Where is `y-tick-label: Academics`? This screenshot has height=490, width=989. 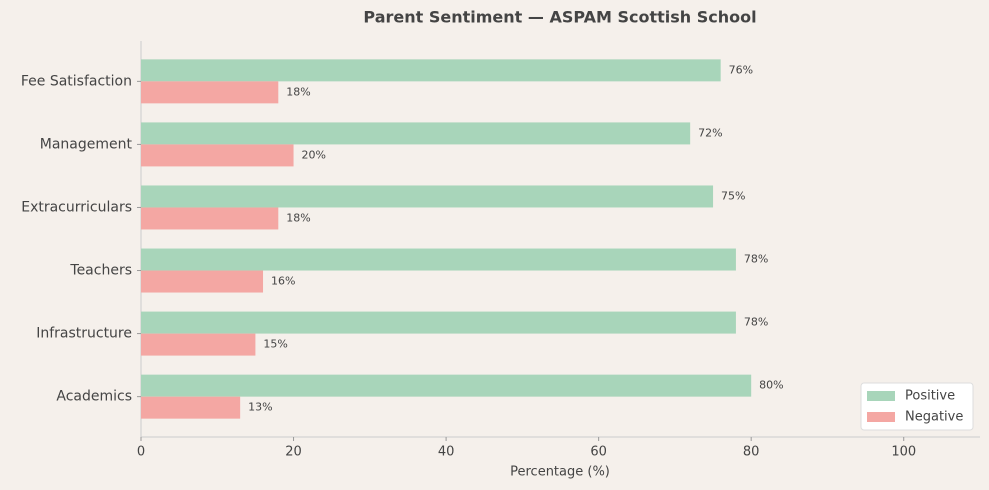 y-tick-label: Academics is located at coordinates (94, 397).